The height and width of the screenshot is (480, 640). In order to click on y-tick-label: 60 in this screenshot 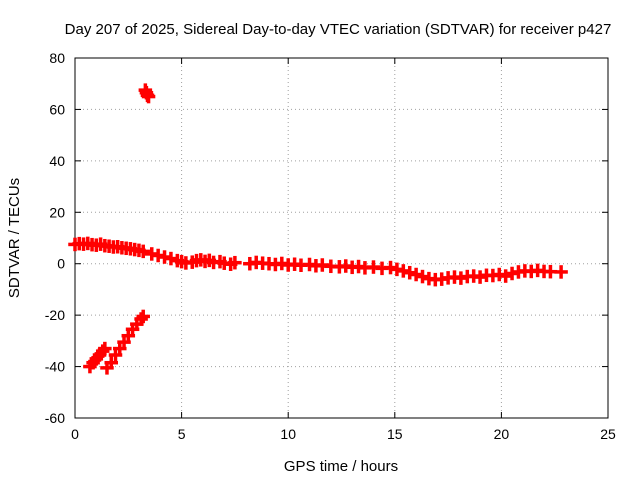, I will do `click(57, 109)`.